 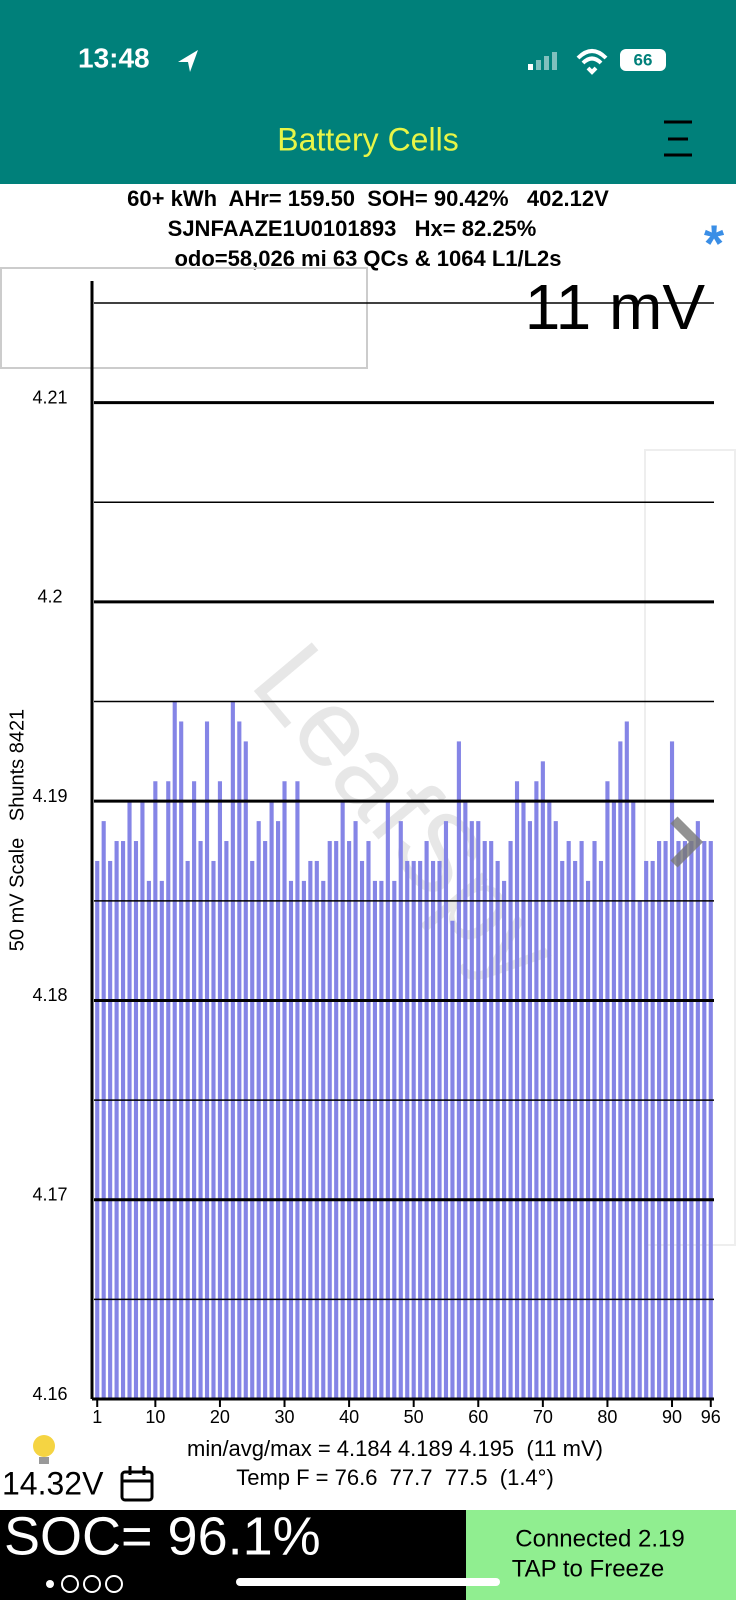 I want to click on y-tick-label: 4.16, so click(x=49, y=1394).